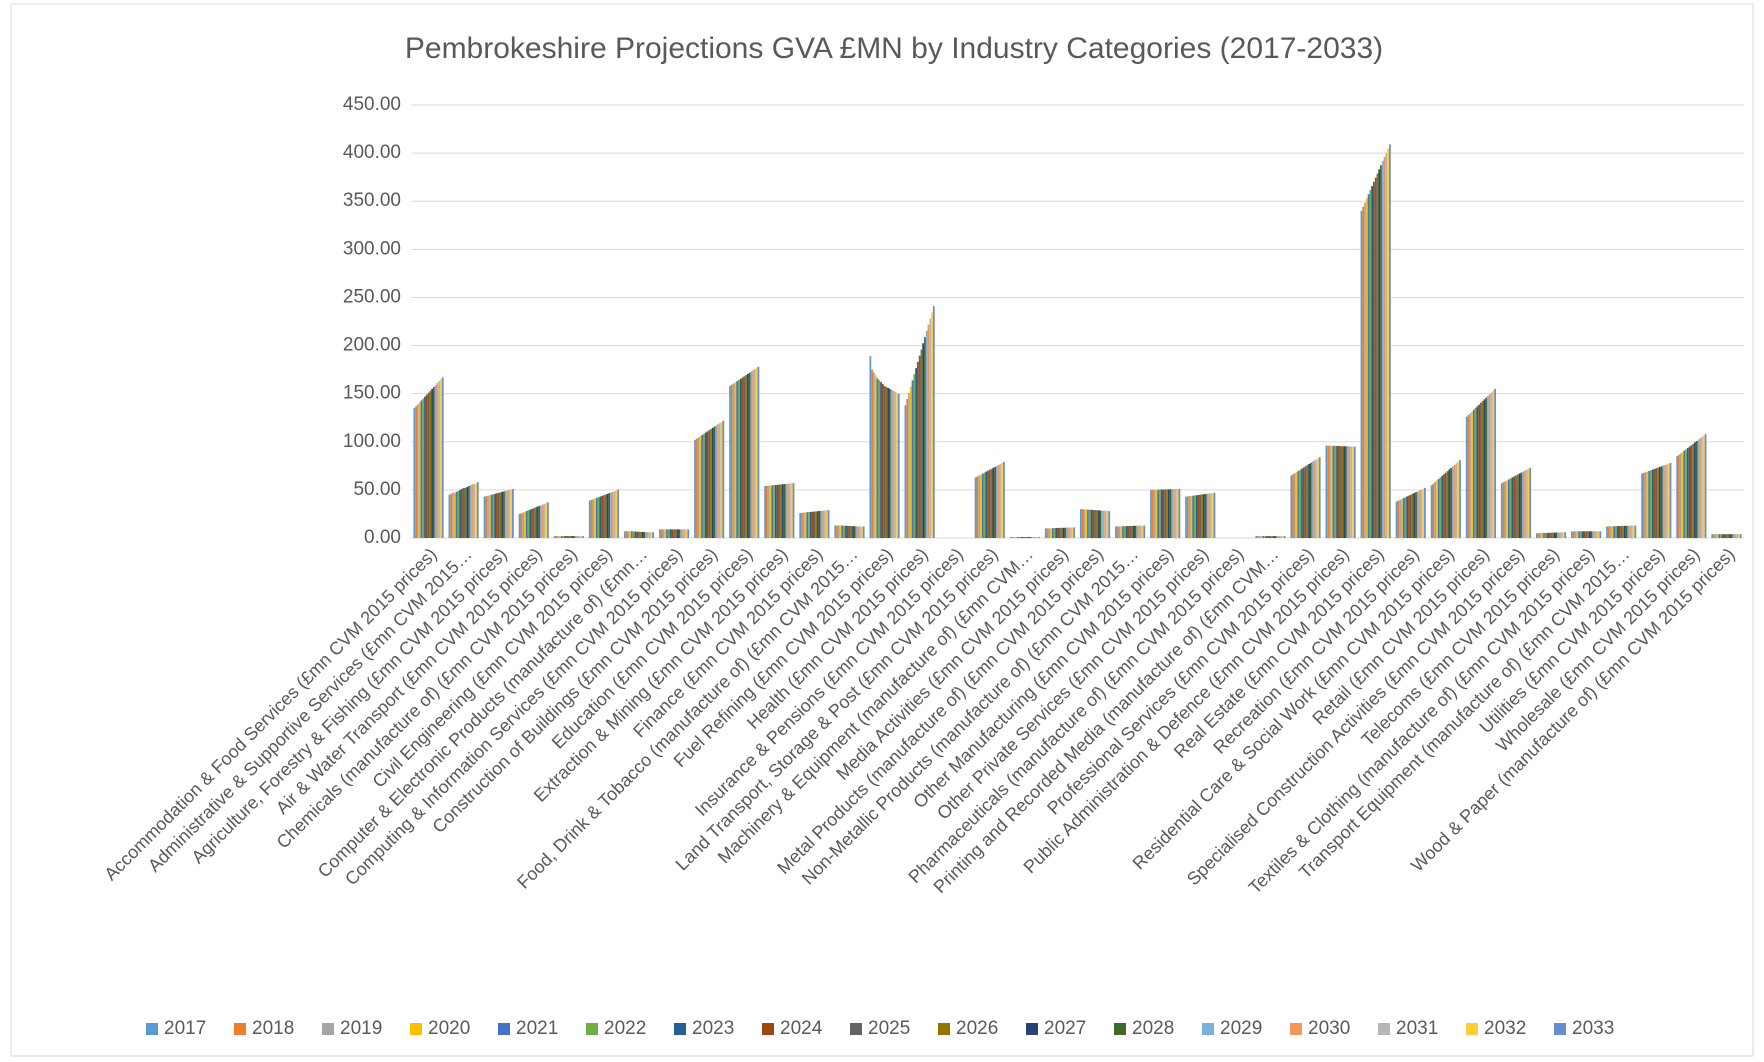  I want to click on y-tick-label: 350.00, so click(372, 200).